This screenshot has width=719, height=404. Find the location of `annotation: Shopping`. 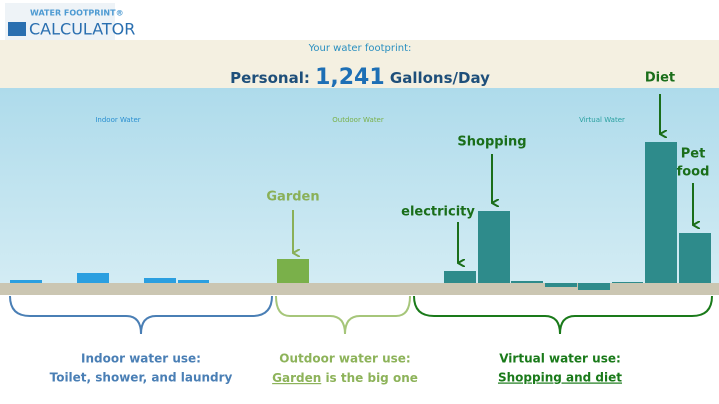

annotation: Shopping is located at coordinates (491, 142).